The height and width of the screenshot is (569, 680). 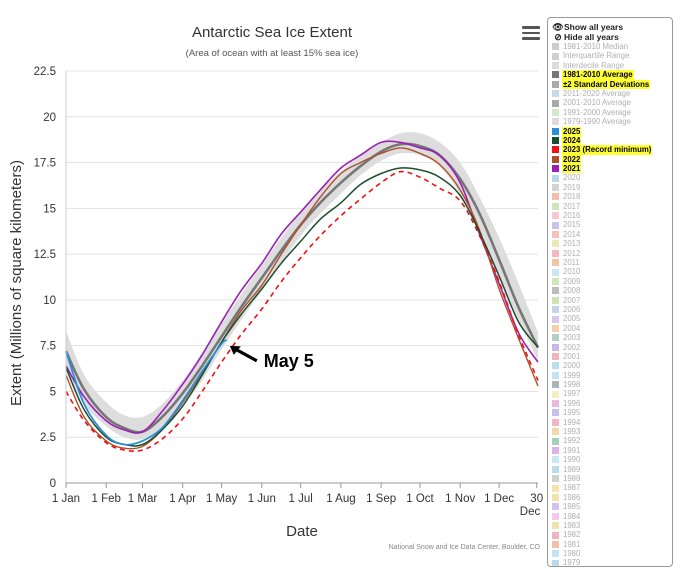 I want to click on legend-label: Interdecile Range, so click(x=594, y=65).